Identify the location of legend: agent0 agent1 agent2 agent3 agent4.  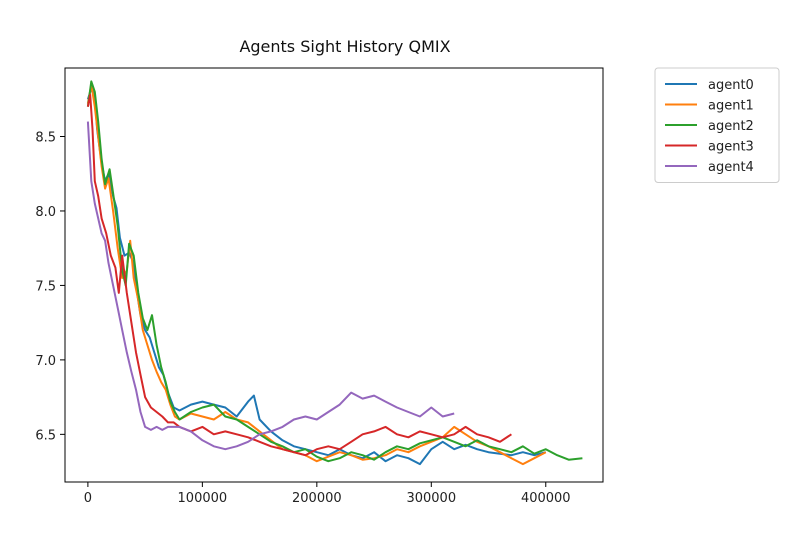
(717, 125).